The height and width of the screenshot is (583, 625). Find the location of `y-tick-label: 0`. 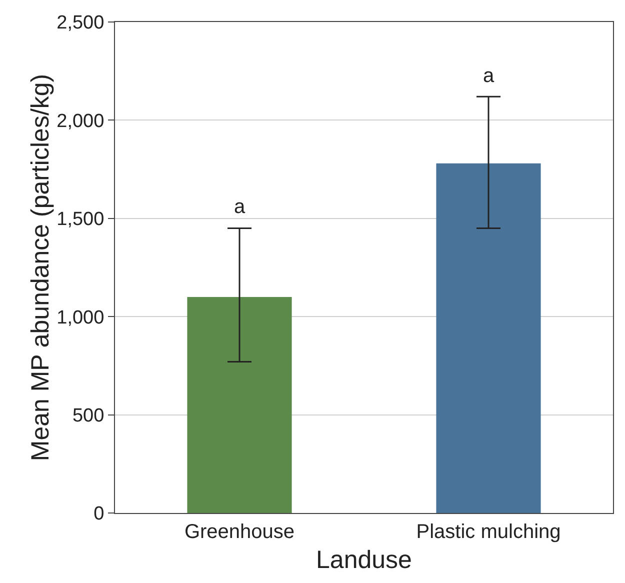

y-tick-label: 0 is located at coordinates (99, 514).